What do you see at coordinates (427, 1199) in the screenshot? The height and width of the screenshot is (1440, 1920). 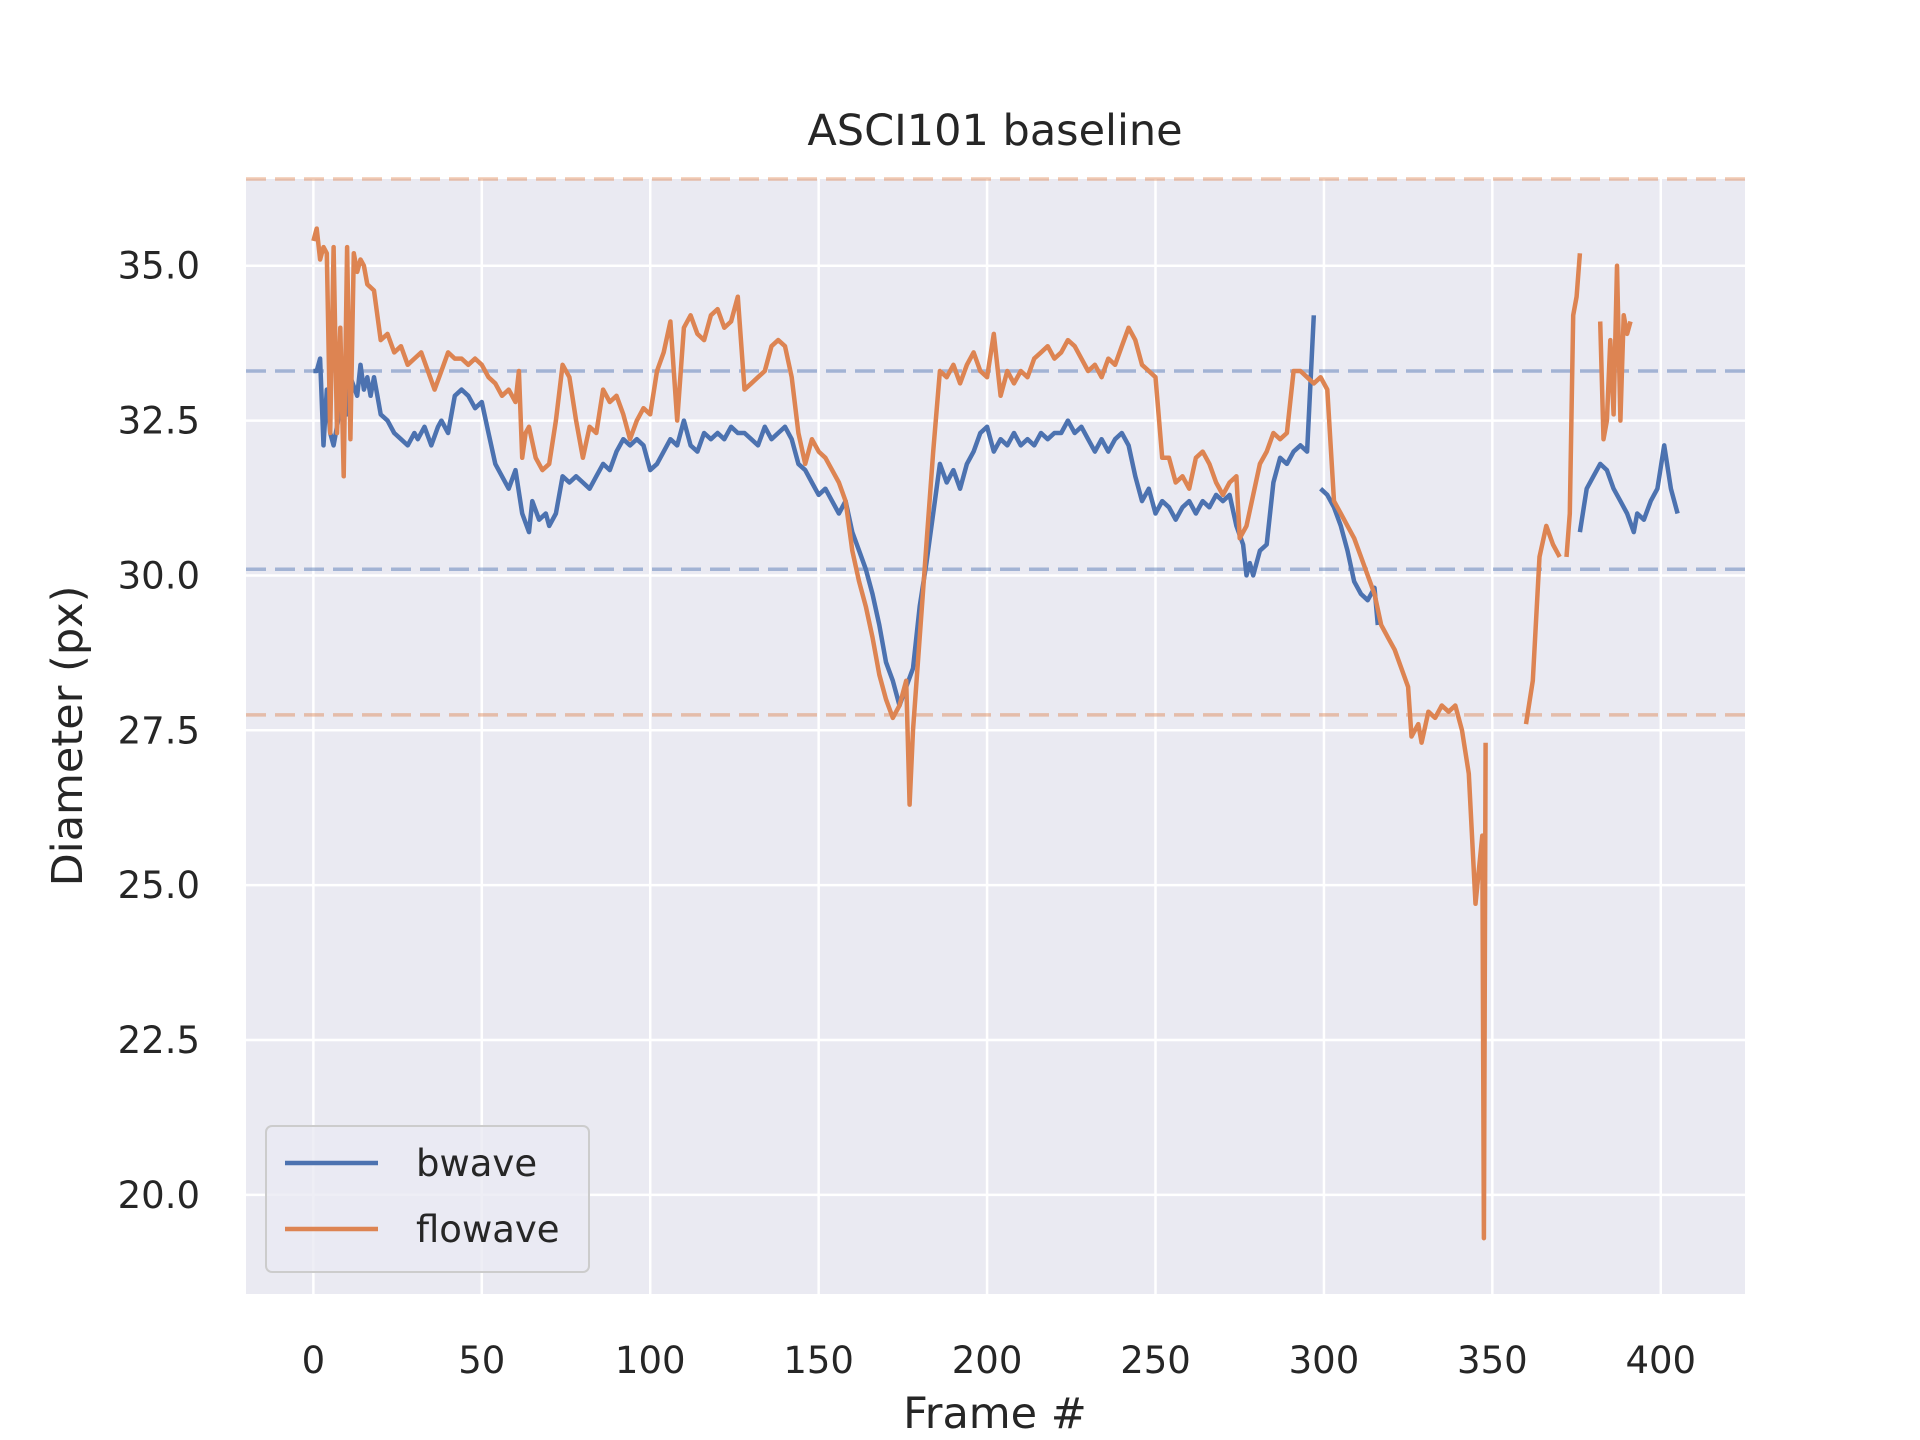 I see `legend: bwave flowave` at bounding box center [427, 1199].